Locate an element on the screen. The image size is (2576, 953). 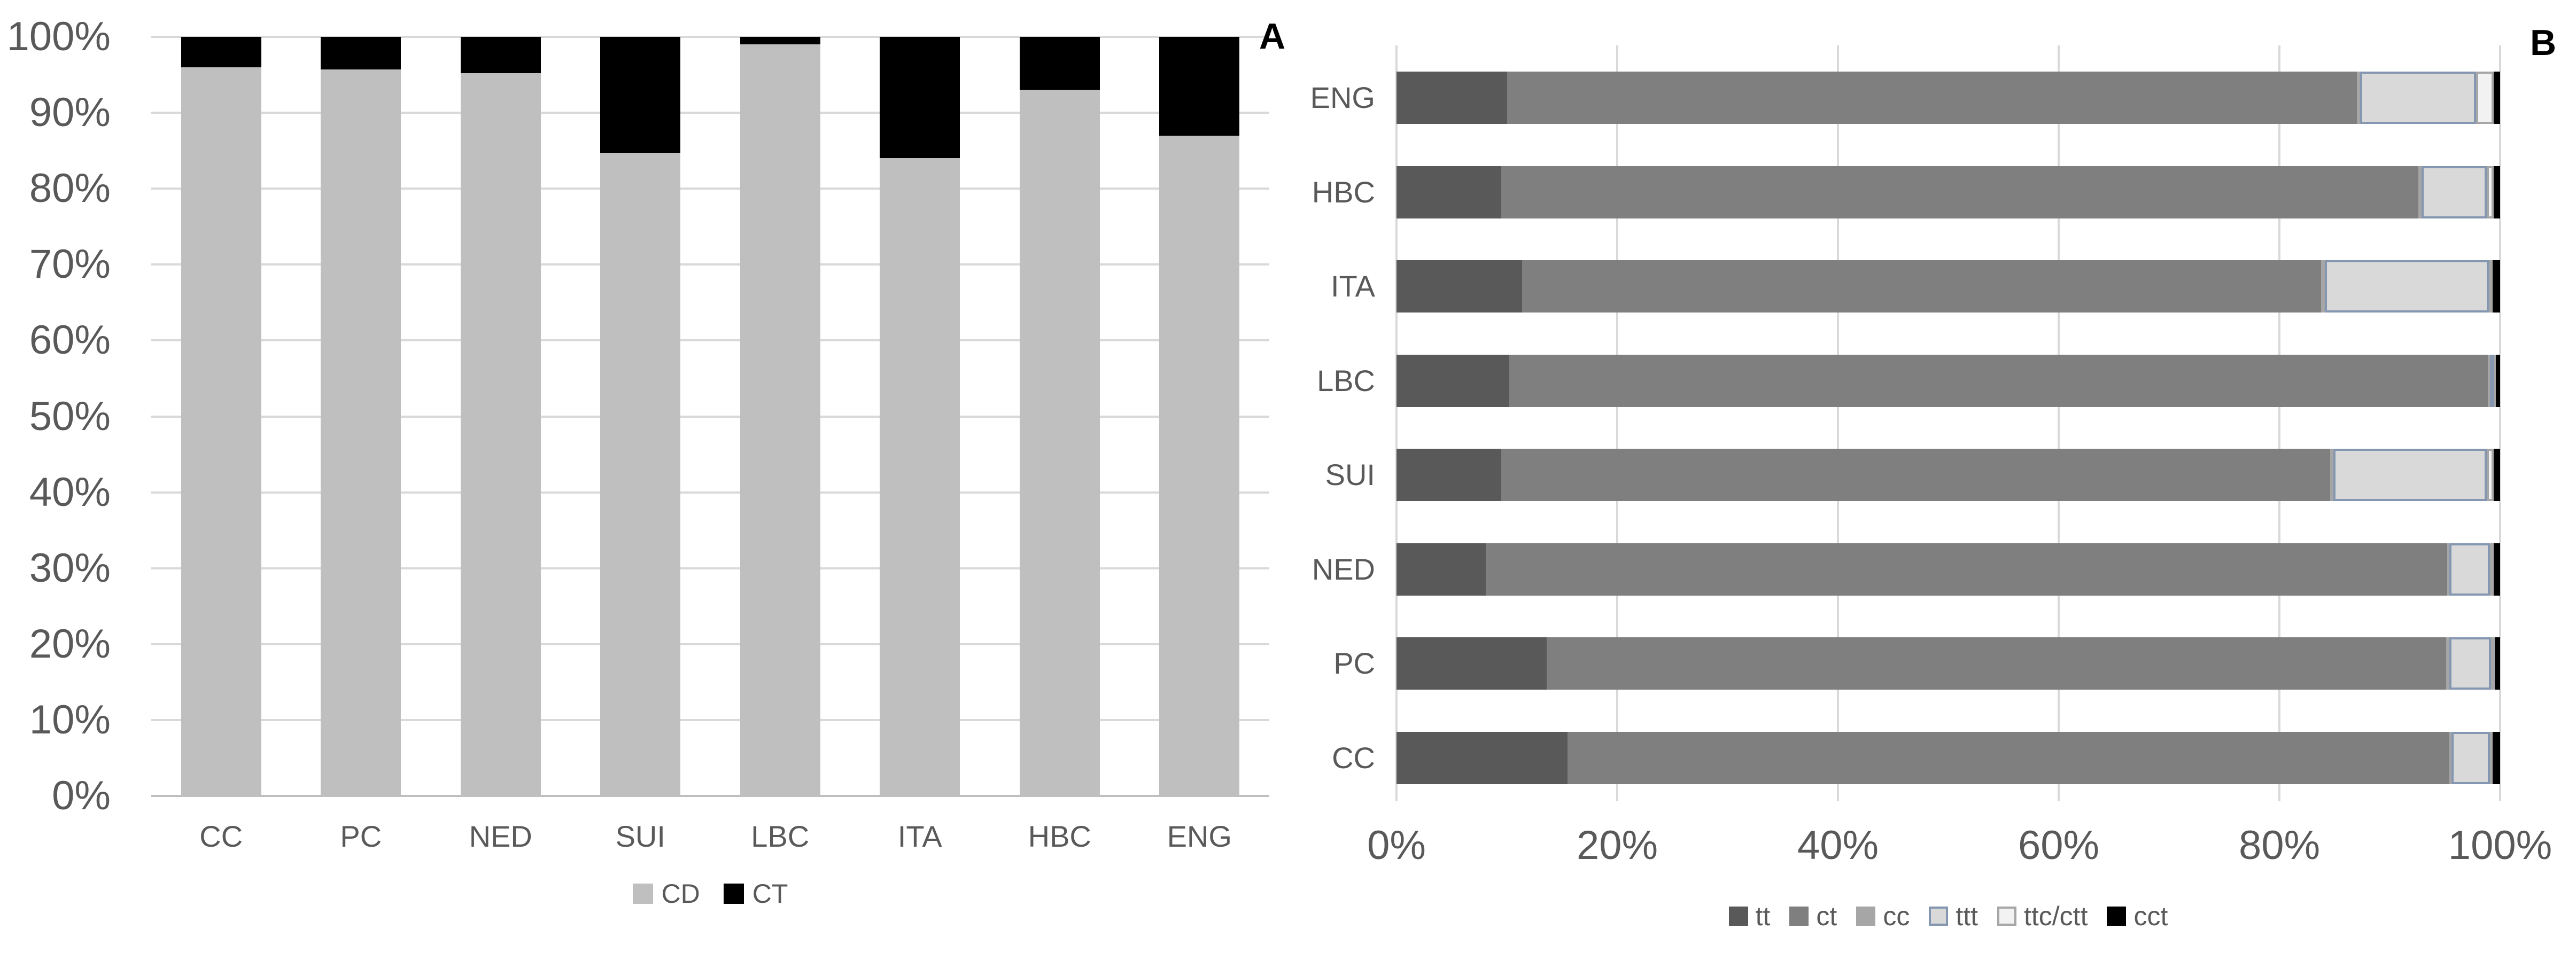
x-category-label: PC is located at coordinates (361, 836).